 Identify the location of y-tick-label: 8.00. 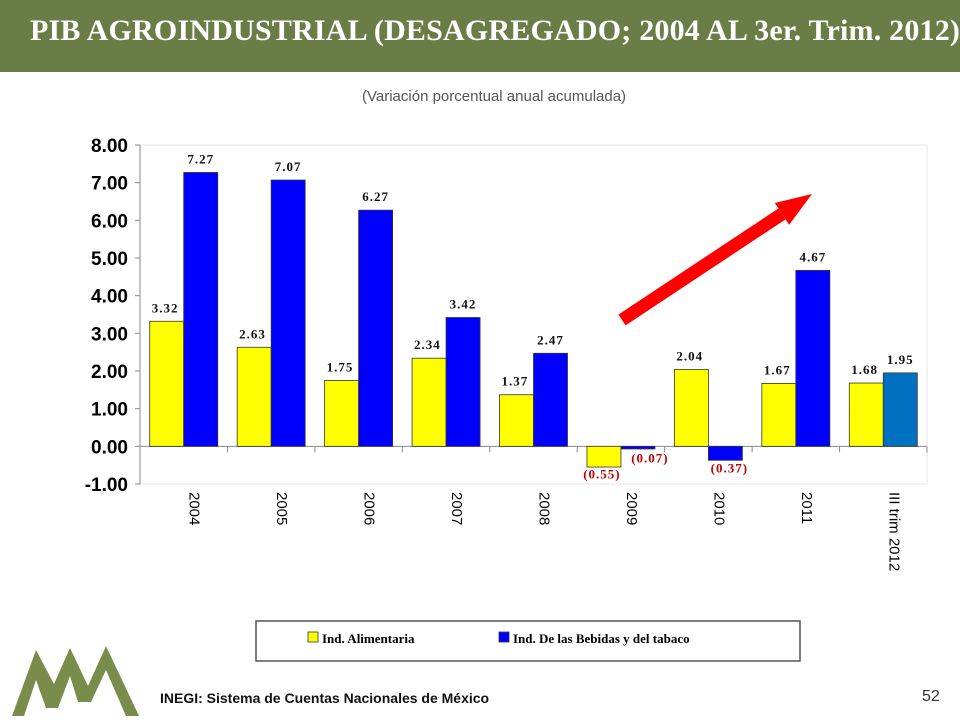
(109, 146).